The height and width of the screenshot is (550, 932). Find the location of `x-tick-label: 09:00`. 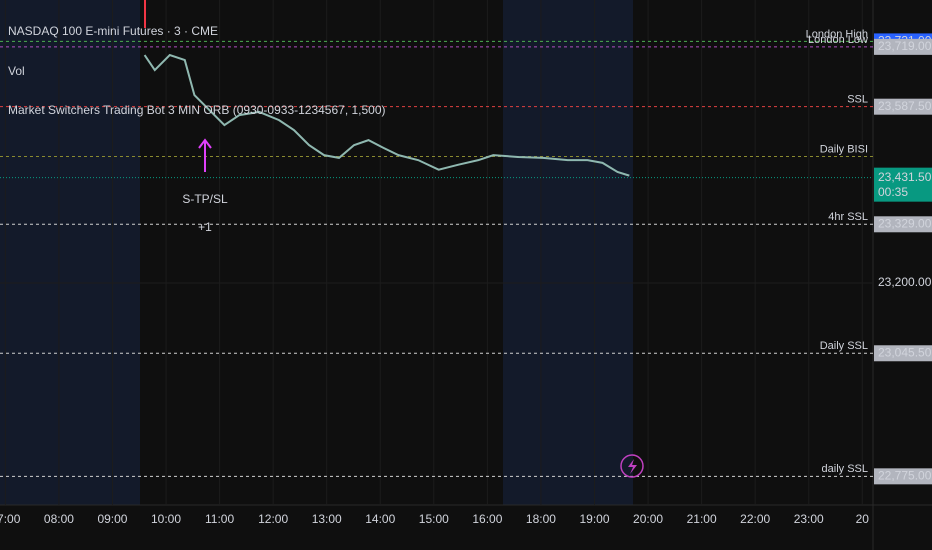

x-tick-label: 09:00 is located at coordinates (112, 519).